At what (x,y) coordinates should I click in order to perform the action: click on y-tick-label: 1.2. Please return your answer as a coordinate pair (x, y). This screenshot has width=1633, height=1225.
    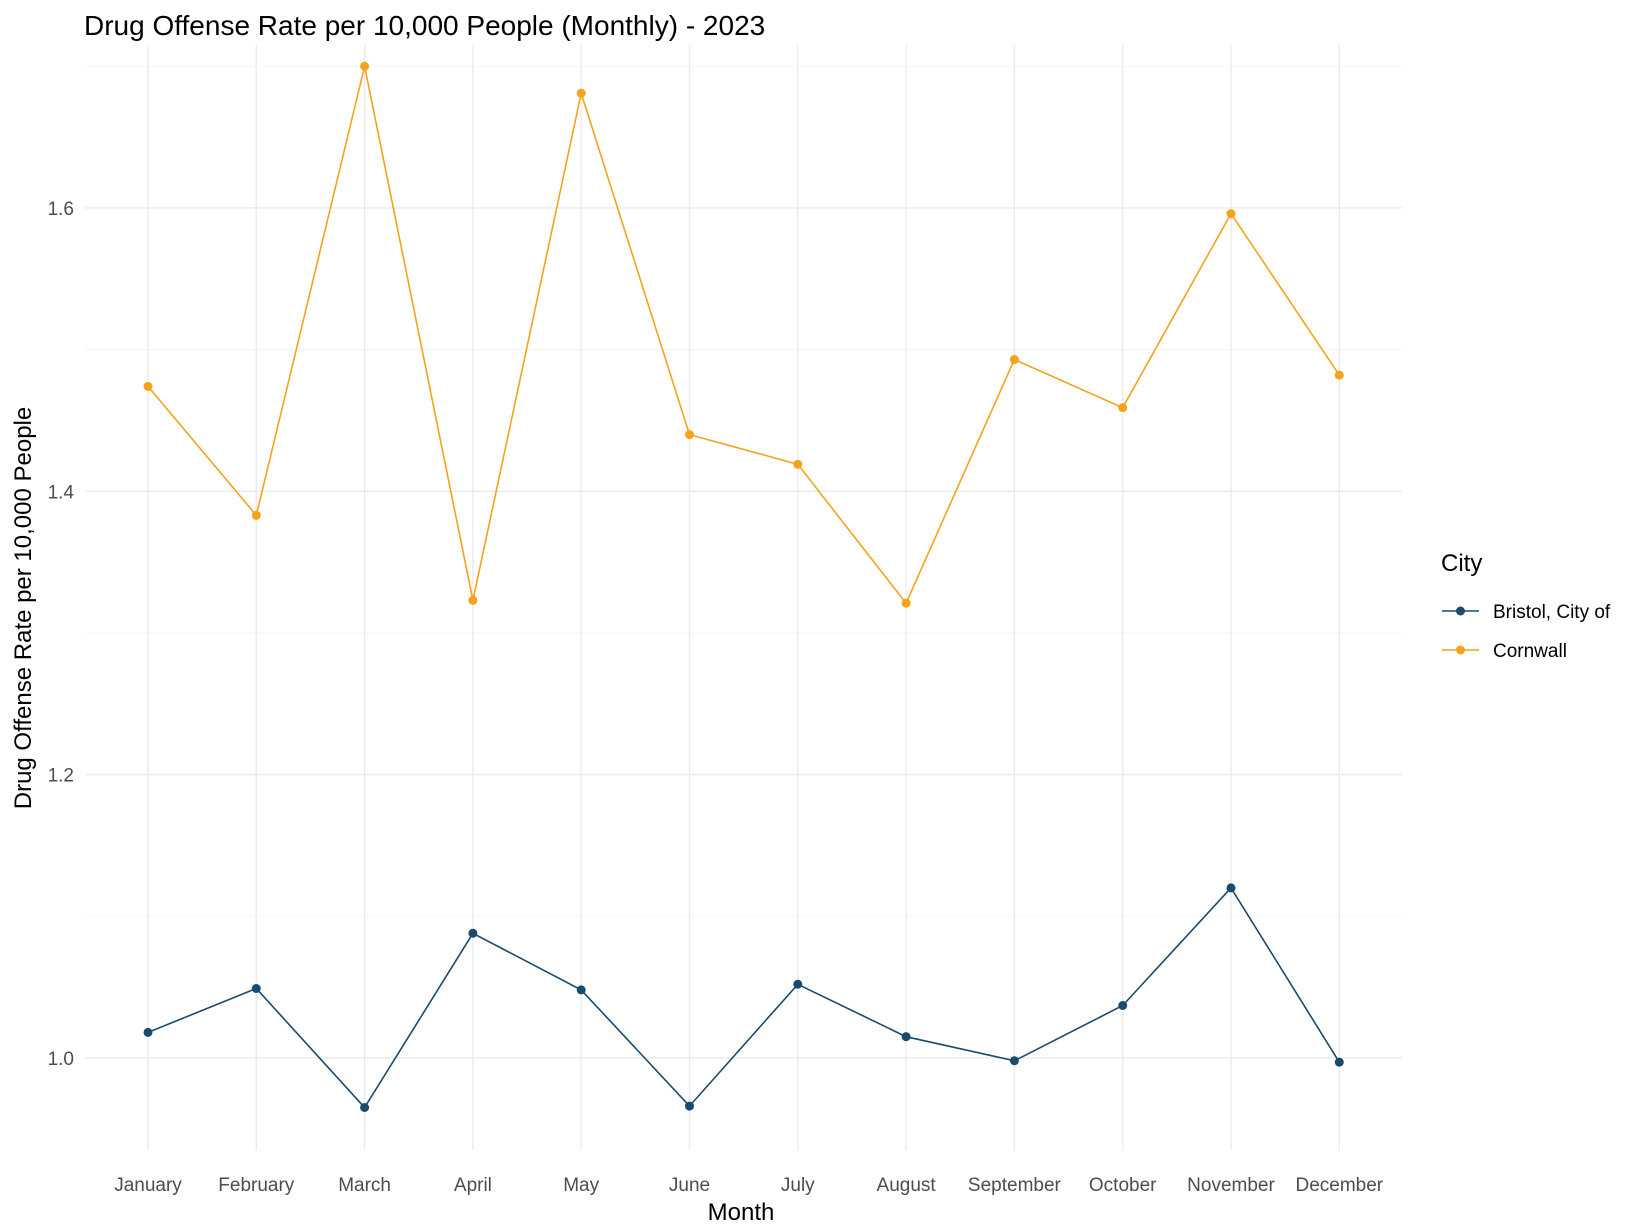
    Looking at the image, I should click on (61, 776).